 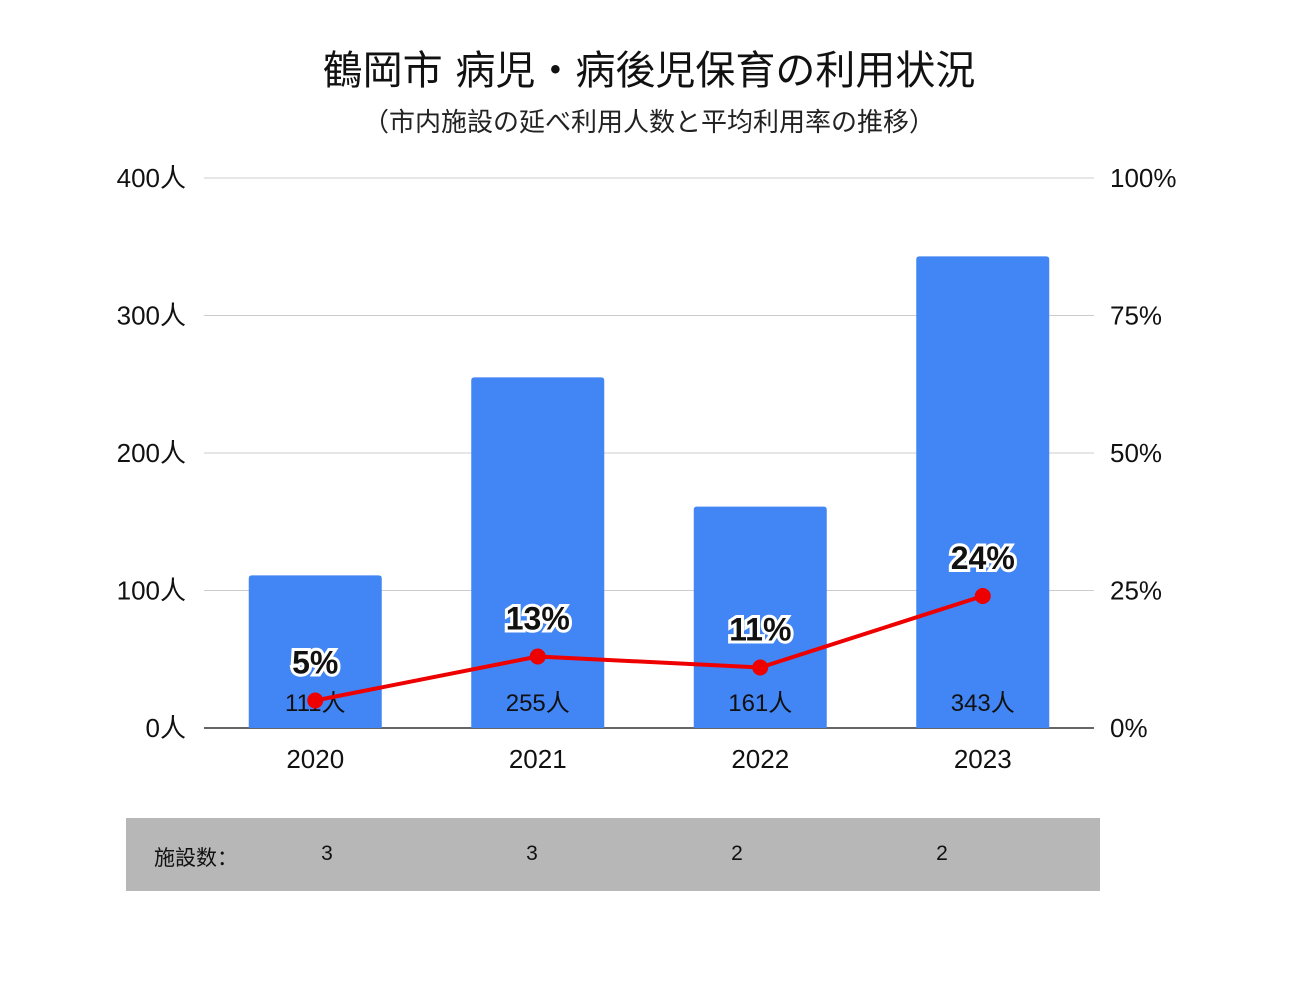 I want to click on x-tick-label: 2022, so click(x=760, y=759).